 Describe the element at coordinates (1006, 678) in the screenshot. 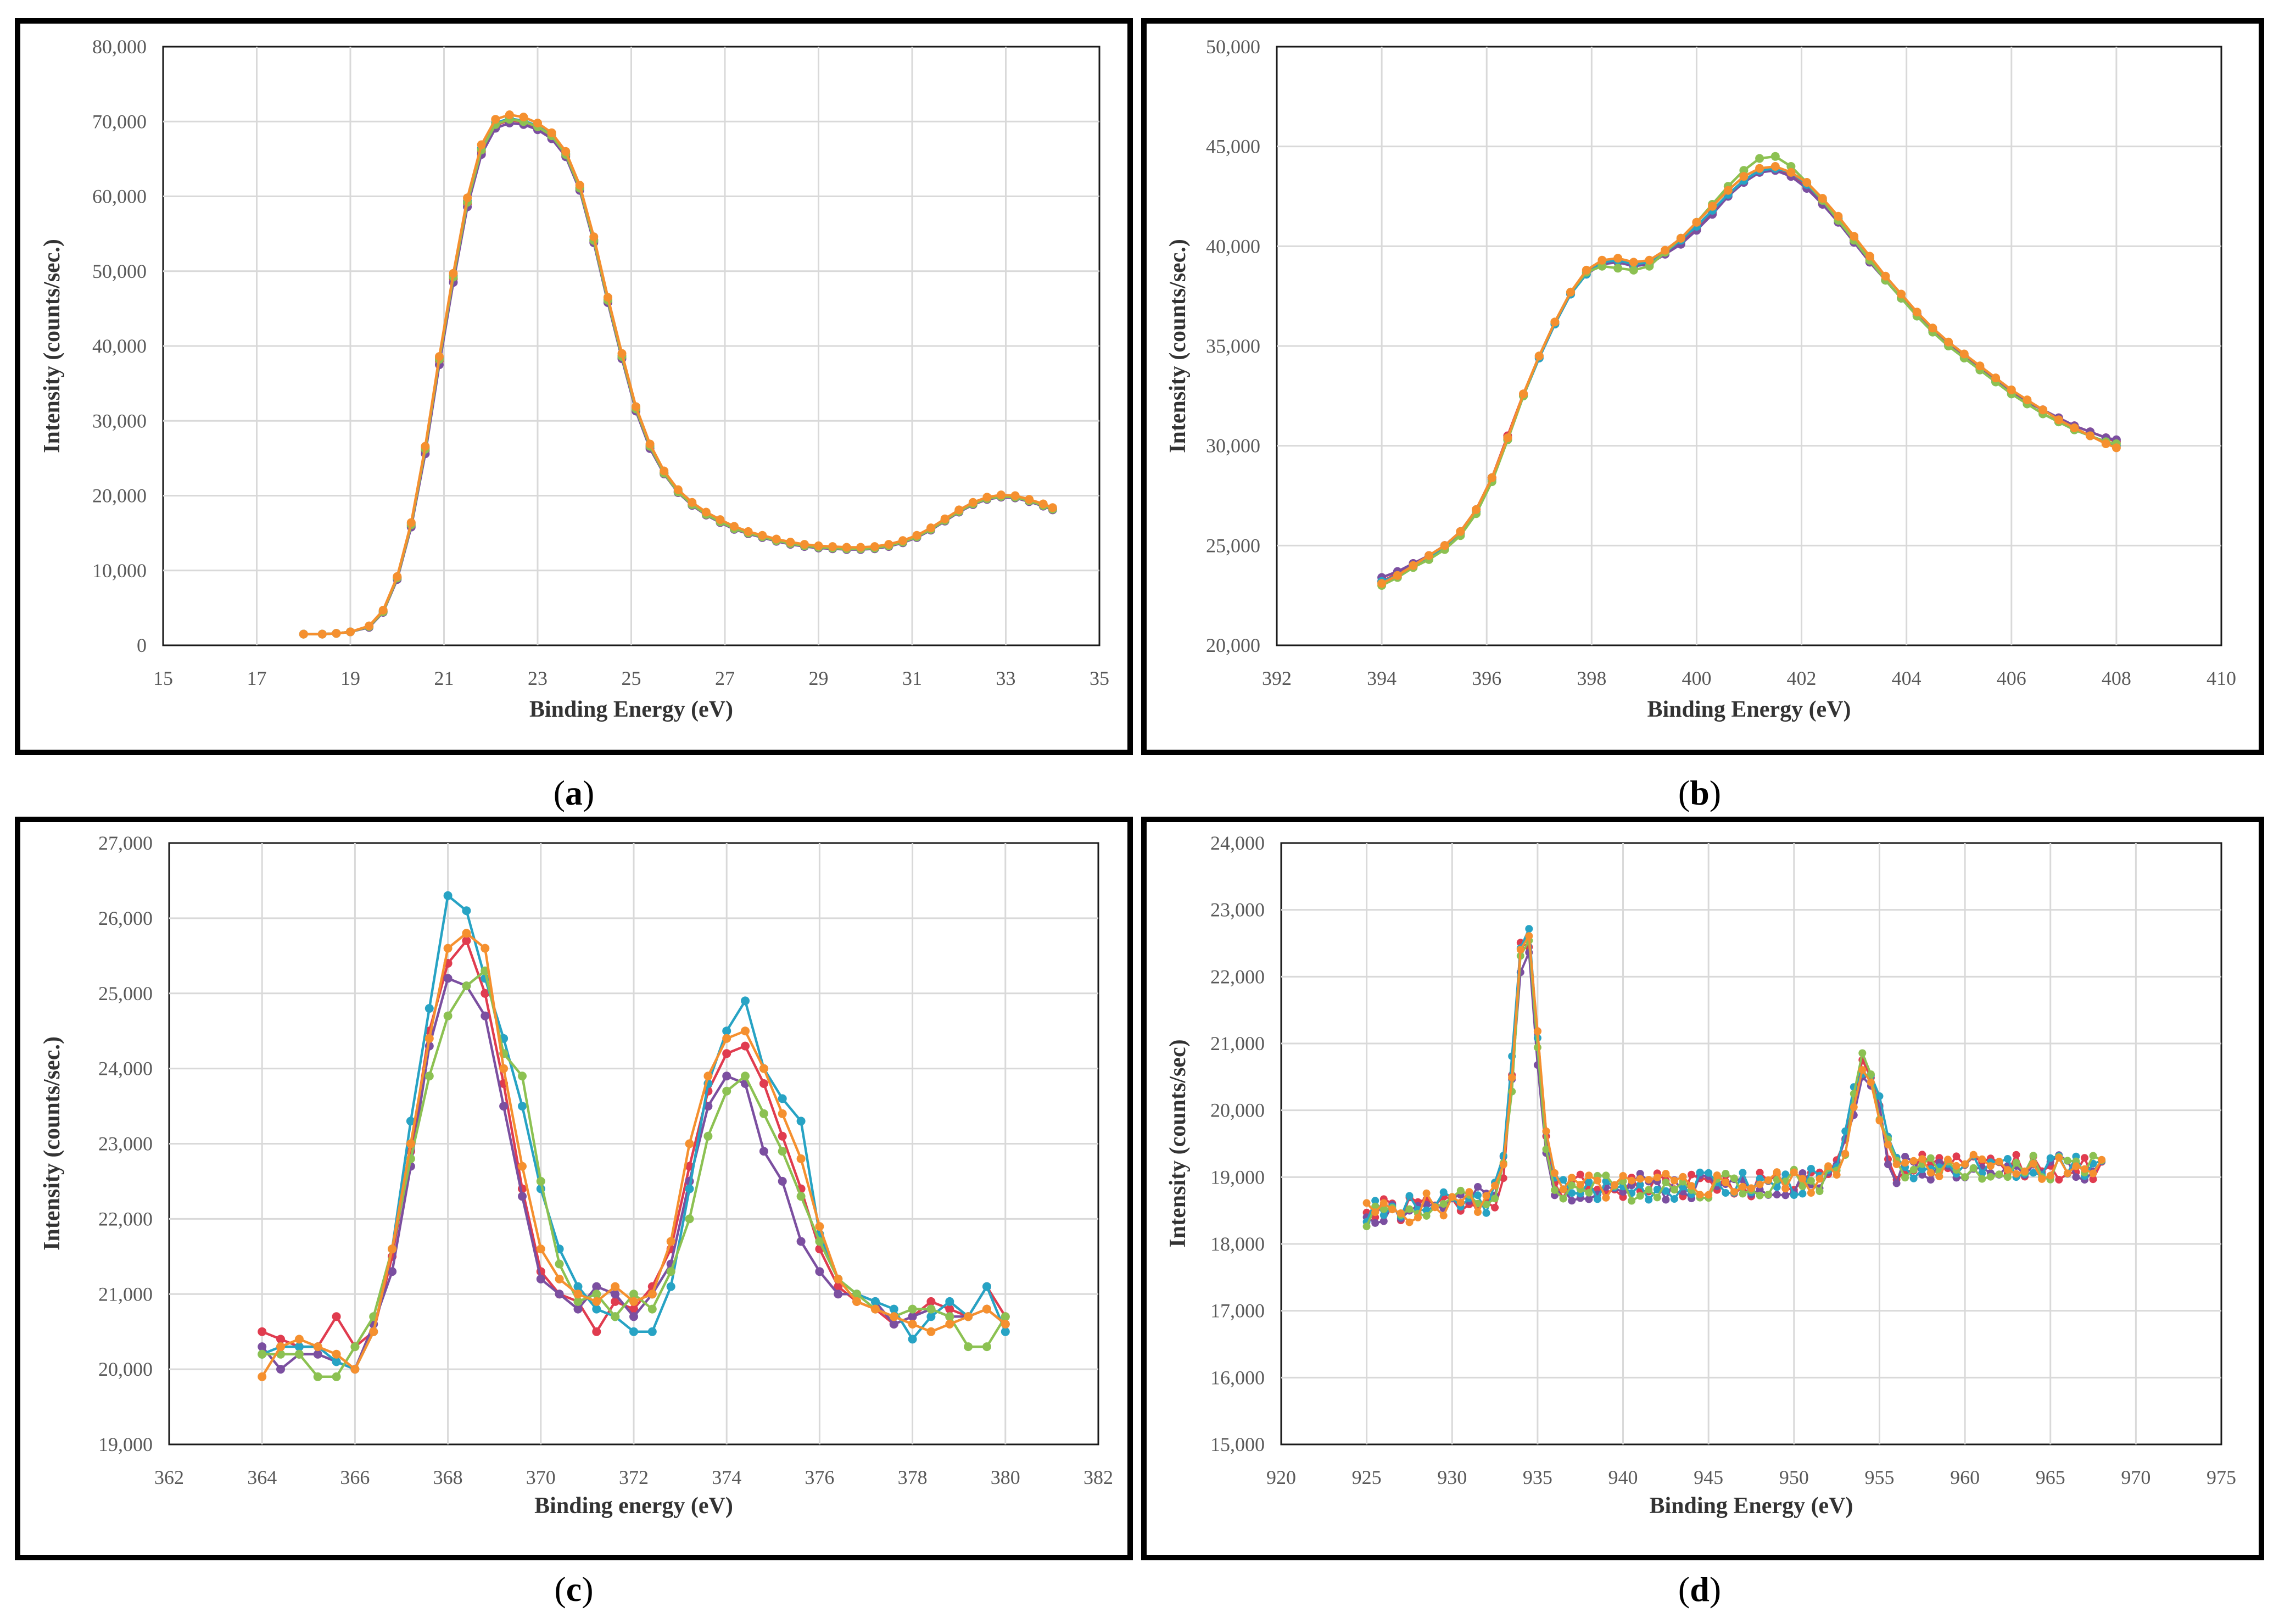

I see `x-tick-label: 33` at that location.